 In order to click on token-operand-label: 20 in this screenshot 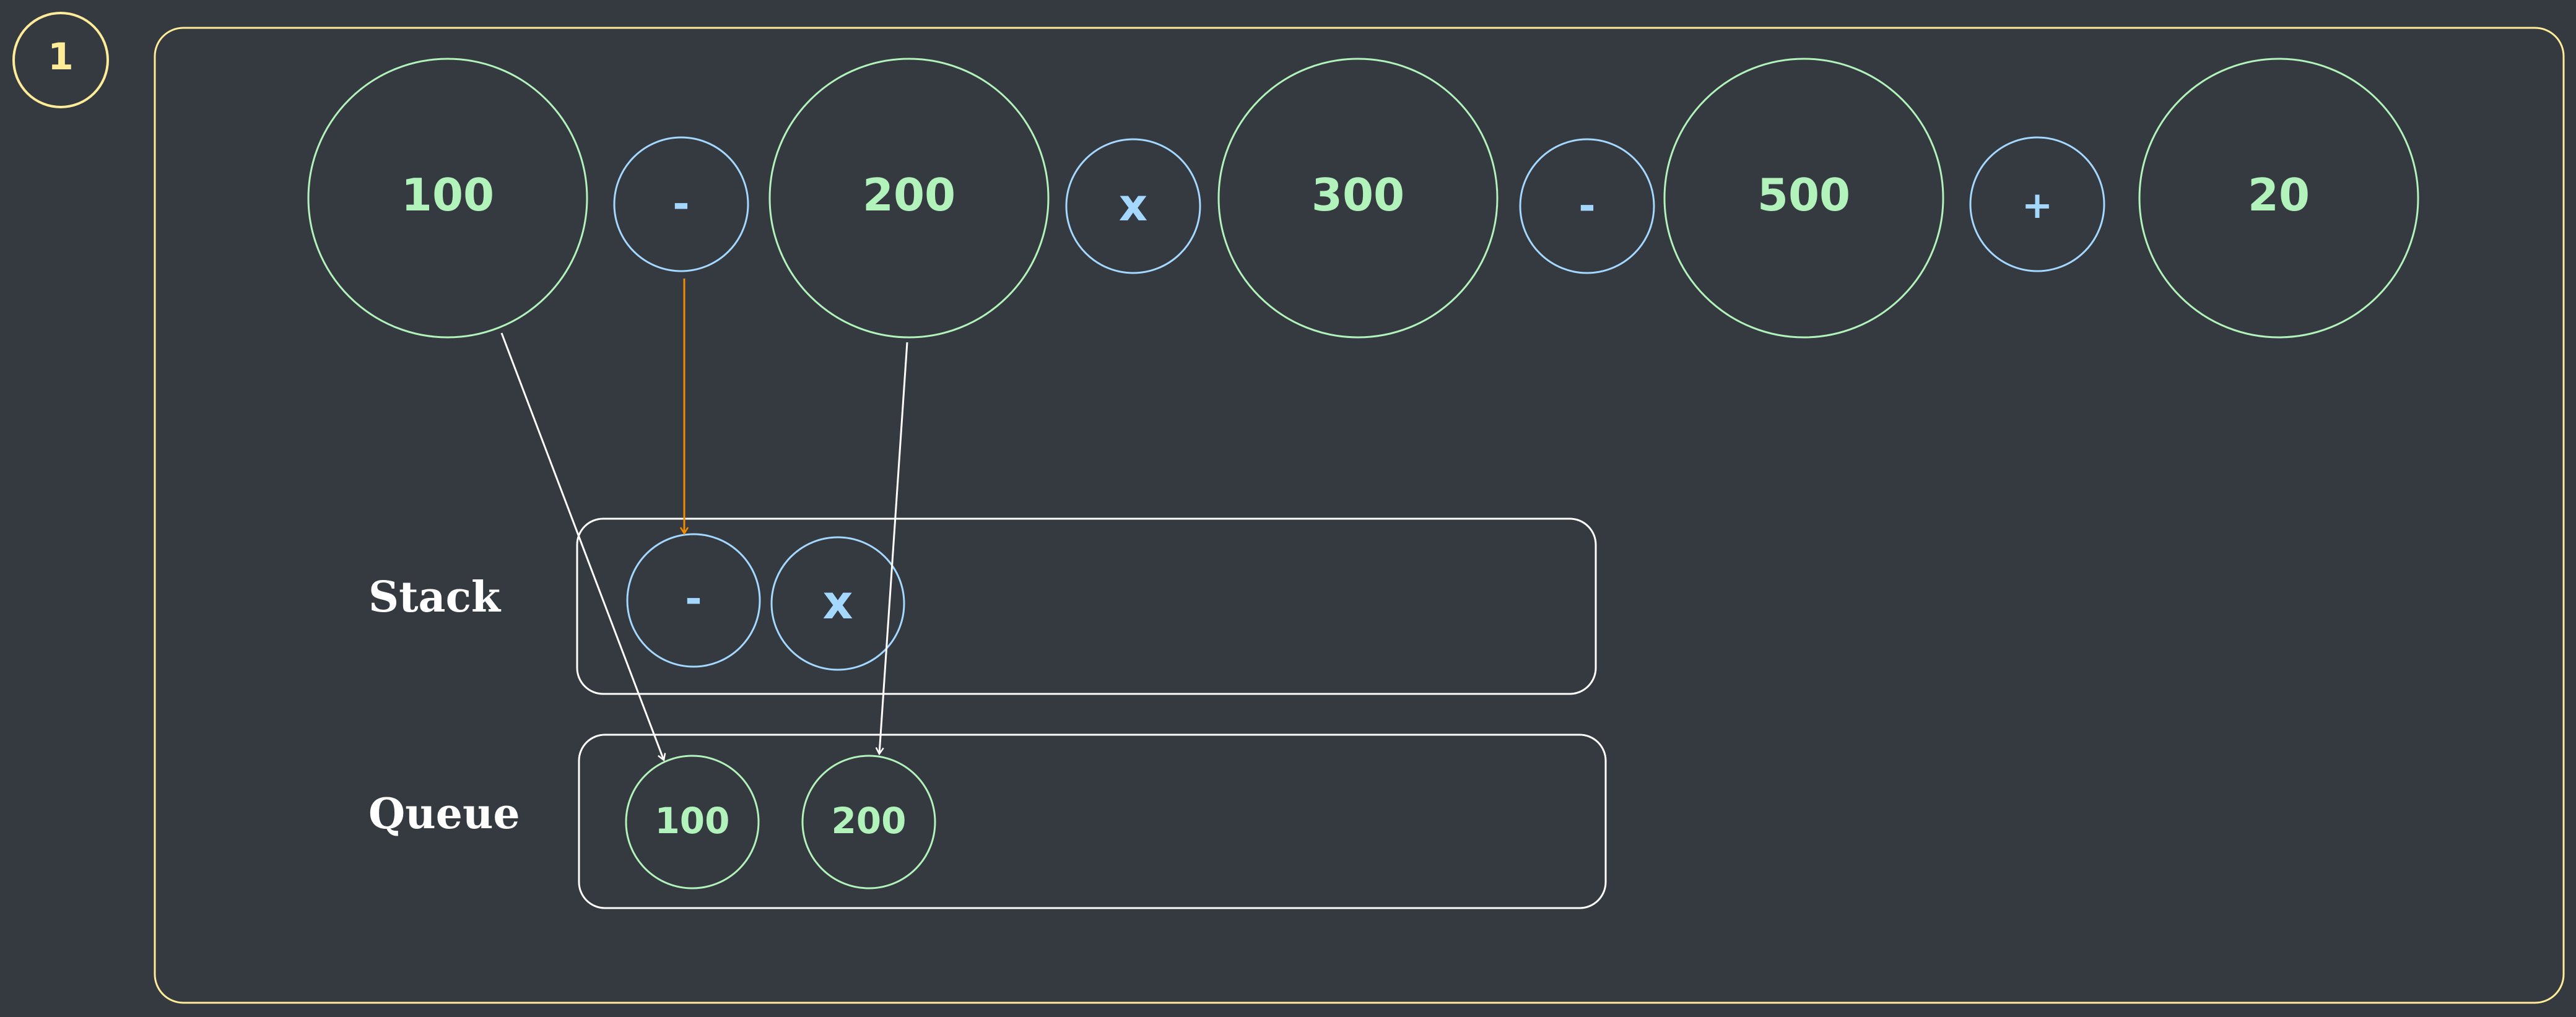, I will do `click(2279, 195)`.